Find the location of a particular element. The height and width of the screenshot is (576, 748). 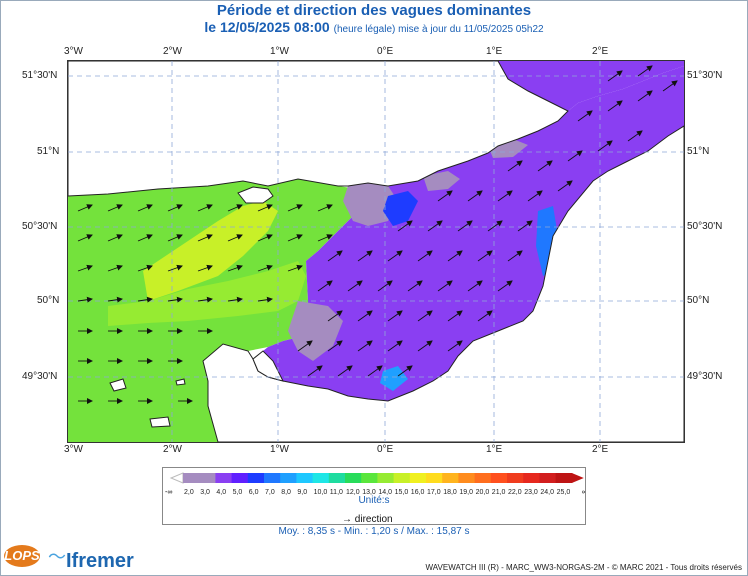

legend-tick-label: 19,0 is located at coordinates (466, 492).